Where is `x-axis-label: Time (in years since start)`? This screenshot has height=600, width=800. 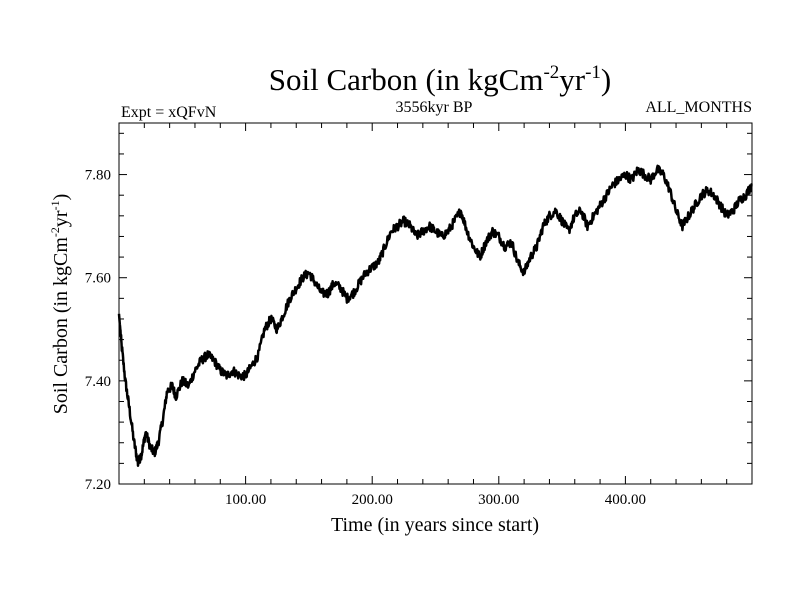
x-axis-label: Time (in years since start) is located at coordinates (435, 525).